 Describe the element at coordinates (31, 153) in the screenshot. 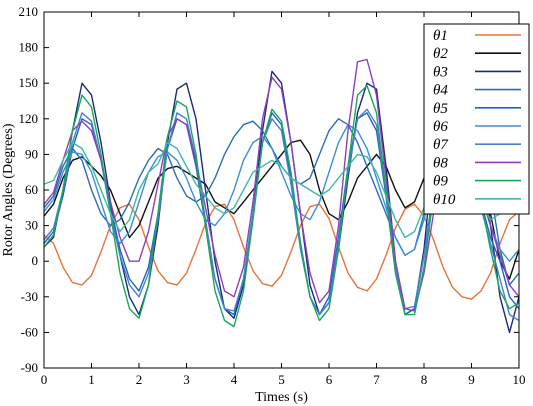

I see `y-tick-label: 90` at that location.